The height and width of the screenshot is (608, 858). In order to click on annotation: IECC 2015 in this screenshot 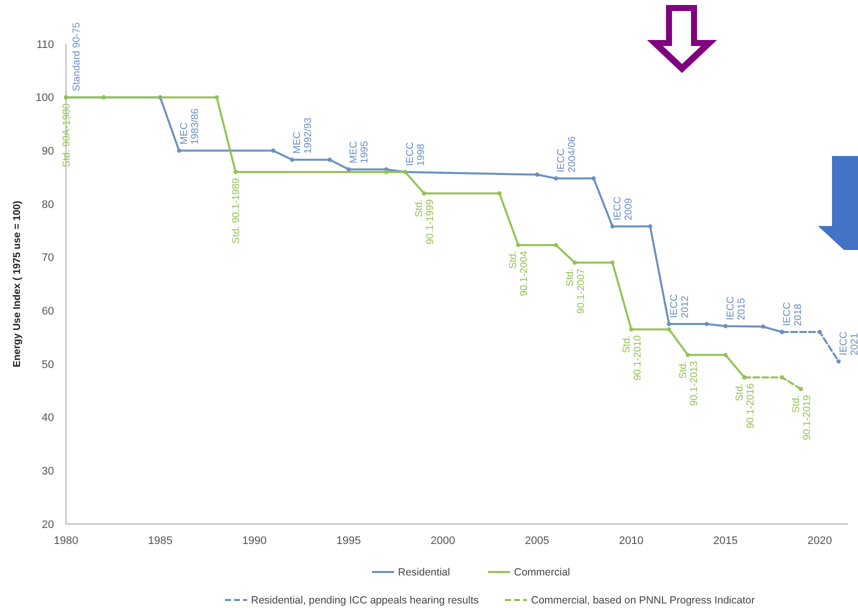, I will do `click(737, 308)`.